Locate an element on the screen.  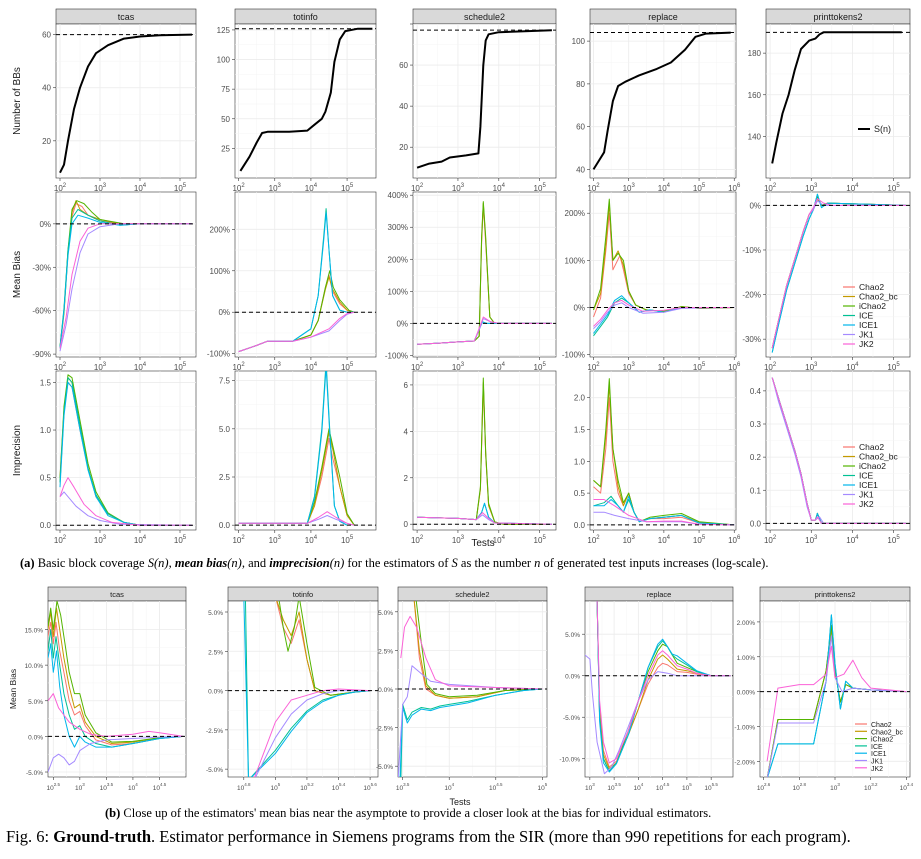
row-a1-printtokens2-series is located at coordinates (838, 97).